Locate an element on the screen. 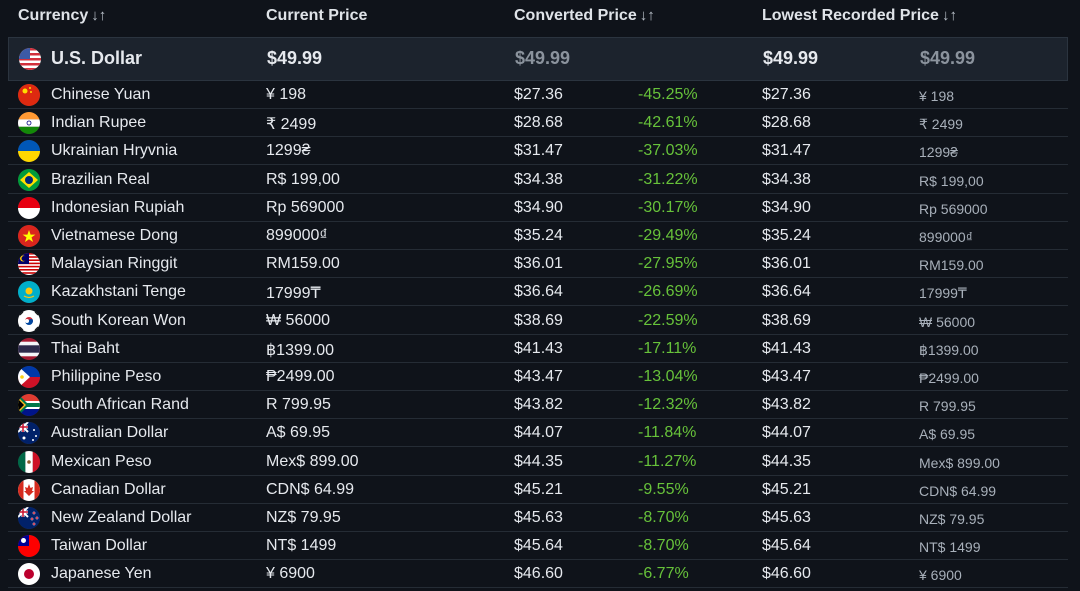 Image resolution: width=1080 pixels, height=591 pixels. converted-price: $49.99 is located at coordinates (543, 58).